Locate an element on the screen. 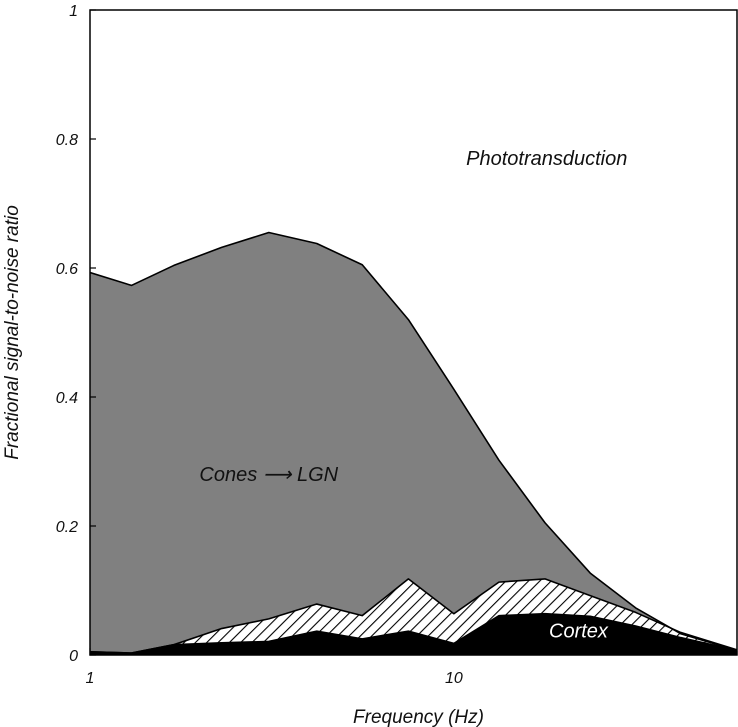 This screenshot has height=727, width=738. x-tick-label: 10 is located at coordinates (454, 678).